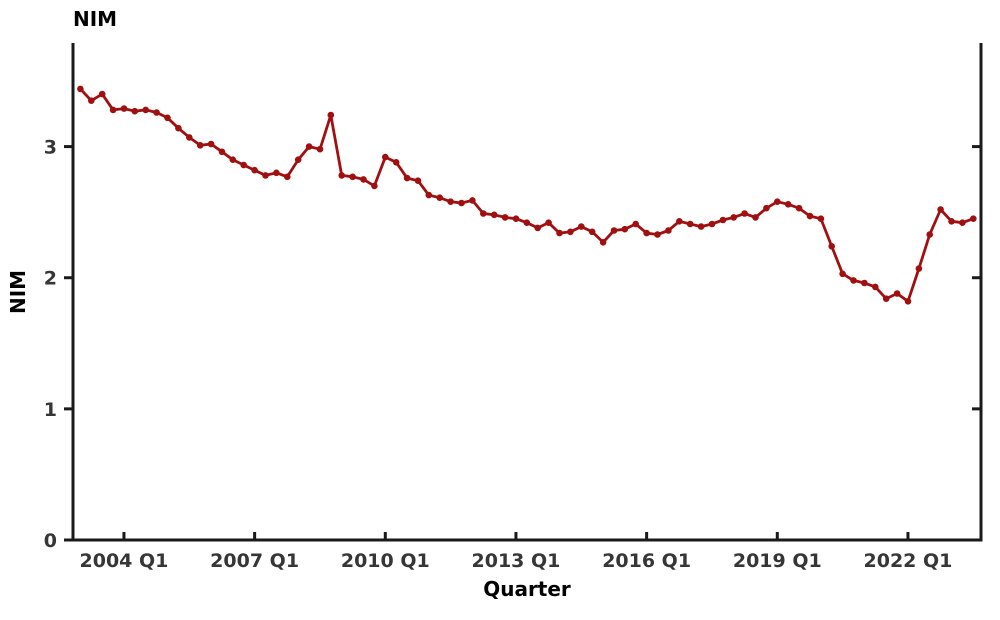 The image size is (1000, 620). I want to click on x-tick-label: 2019 Q1, so click(777, 561).